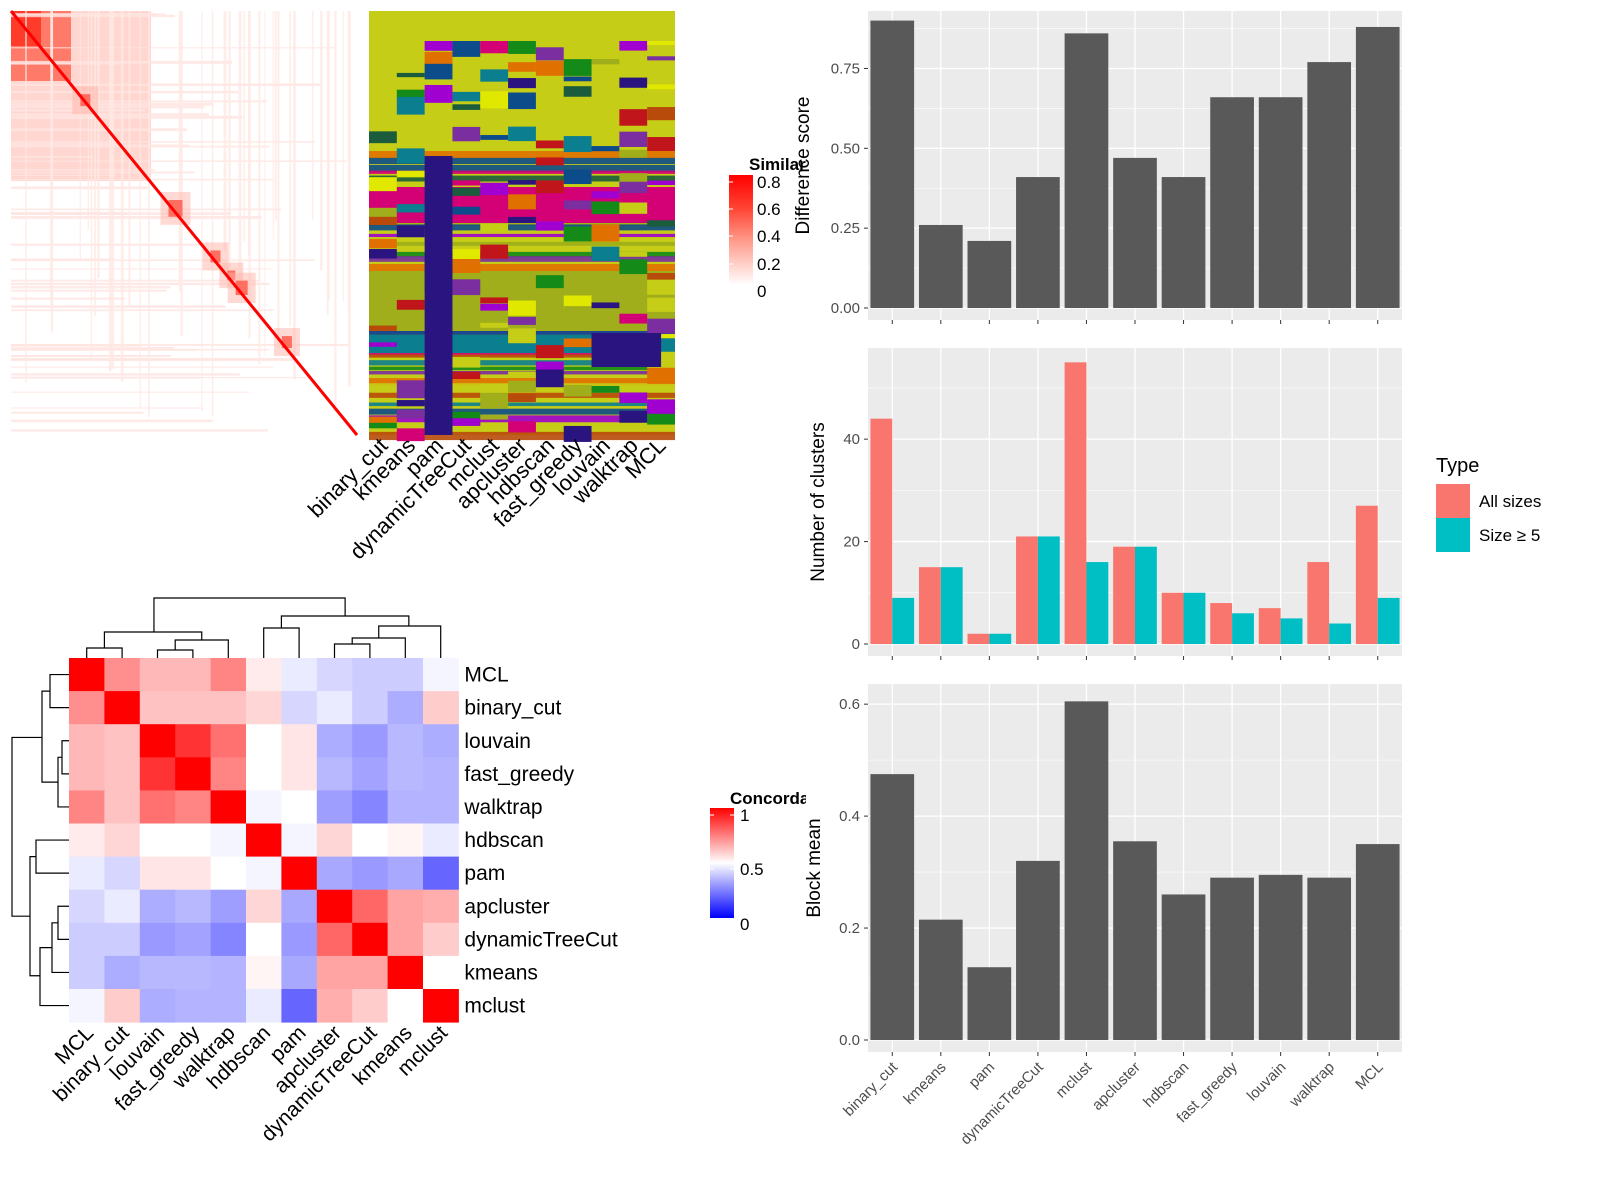 This screenshot has width=1600, height=1200. I want to click on x-tick-label: mclust, so click(1074, 1079).